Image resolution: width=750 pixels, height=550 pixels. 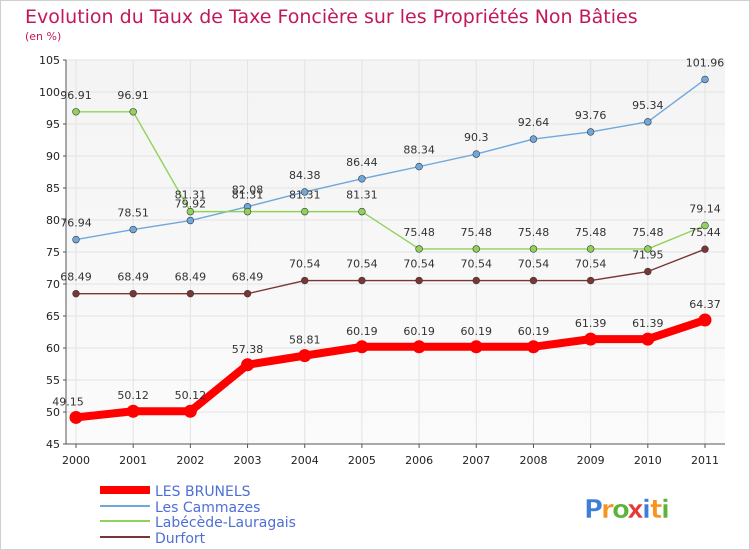 What do you see at coordinates (476, 137) in the screenshot?
I see `data-label: 90.3` at bounding box center [476, 137].